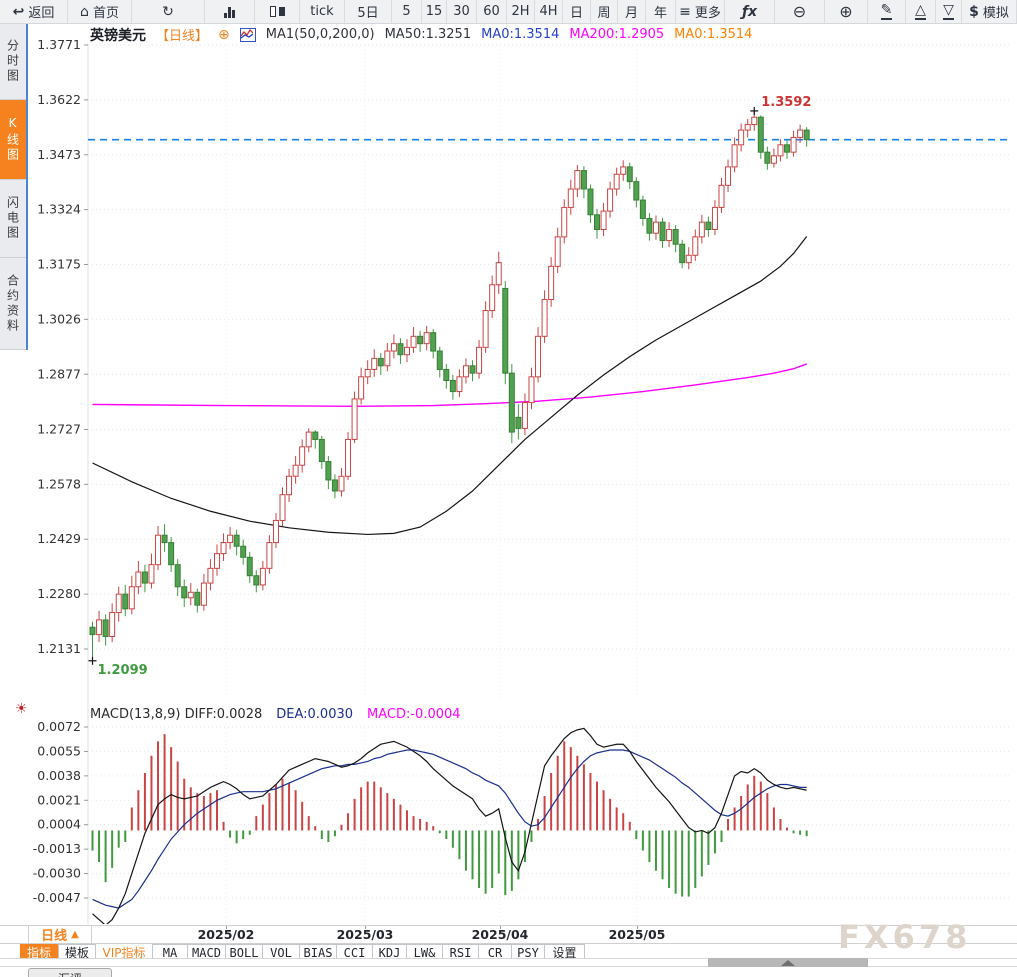 This screenshot has width=1017, height=977. I want to click on triangle-up-icon: △, so click(920, 11).